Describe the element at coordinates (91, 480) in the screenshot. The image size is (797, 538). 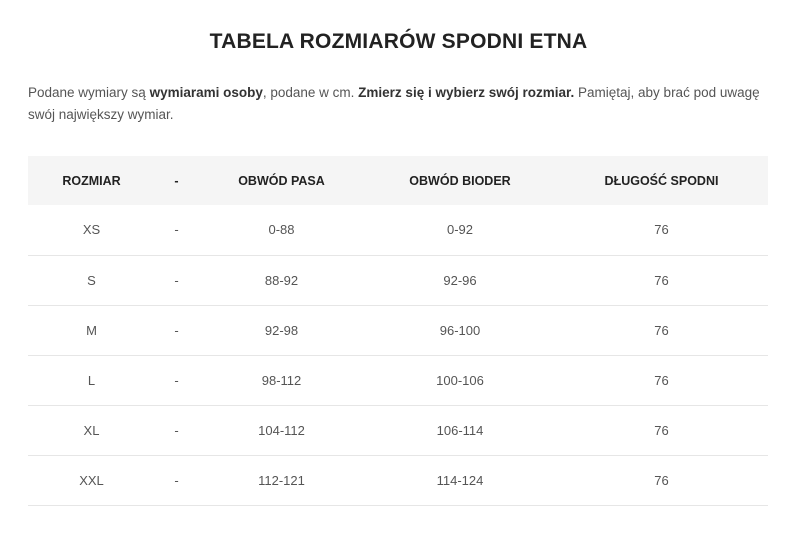
I see `table-cell: XXL` at that location.